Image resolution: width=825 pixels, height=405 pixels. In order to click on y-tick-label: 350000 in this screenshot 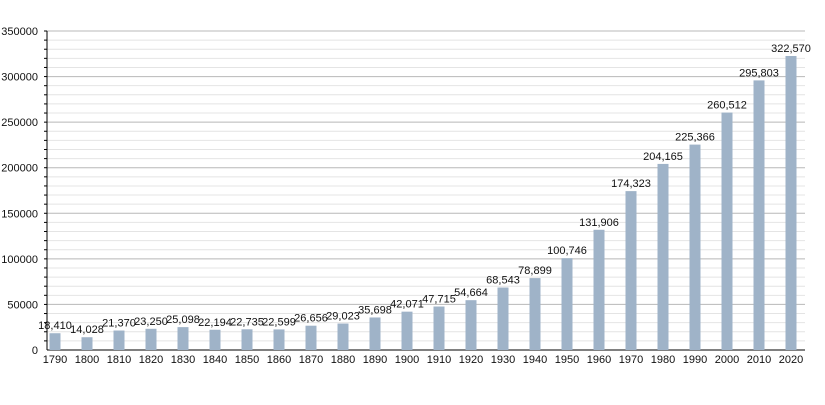, I will do `click(19, 32)`.